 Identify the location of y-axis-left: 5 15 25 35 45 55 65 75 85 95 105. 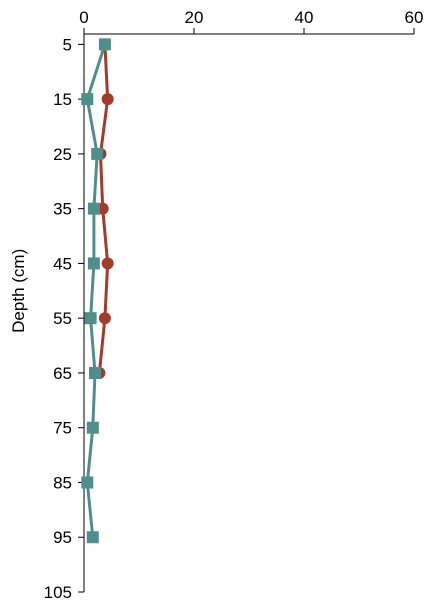
(64, 318).